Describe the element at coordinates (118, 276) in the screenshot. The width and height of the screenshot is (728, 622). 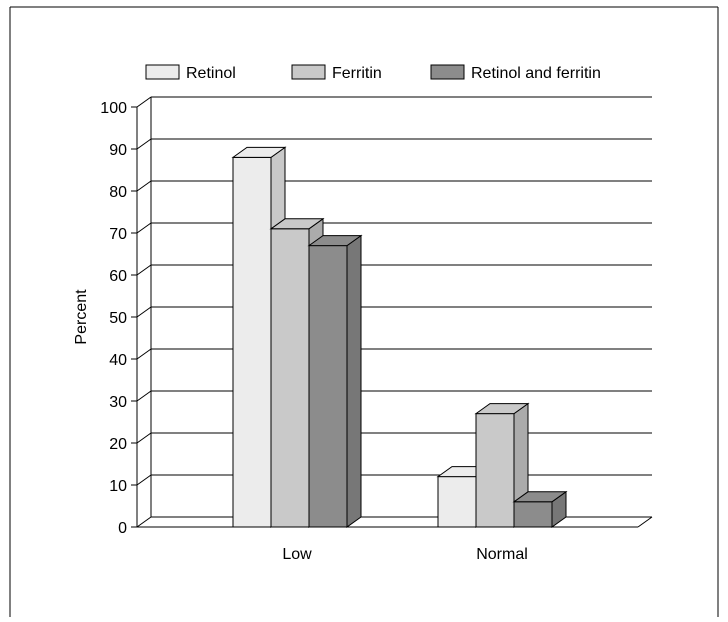
I see `y-tick-label: 60` at that location.